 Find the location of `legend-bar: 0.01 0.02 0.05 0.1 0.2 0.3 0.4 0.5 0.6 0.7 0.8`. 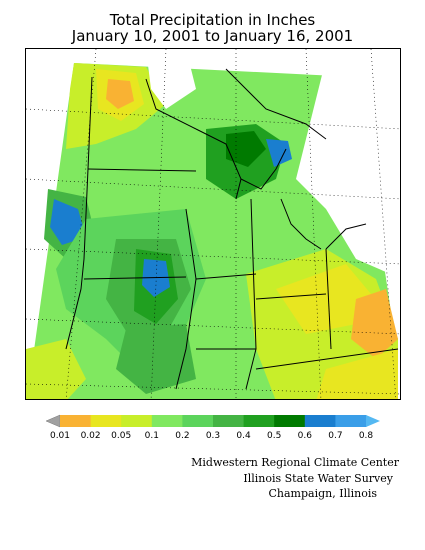

legend-bar: 0.01 0.02 0.05 0.1 0.2 0.3 0.4 0.5 0.6 0.7 0.8 is located at coordinates (212, 427).